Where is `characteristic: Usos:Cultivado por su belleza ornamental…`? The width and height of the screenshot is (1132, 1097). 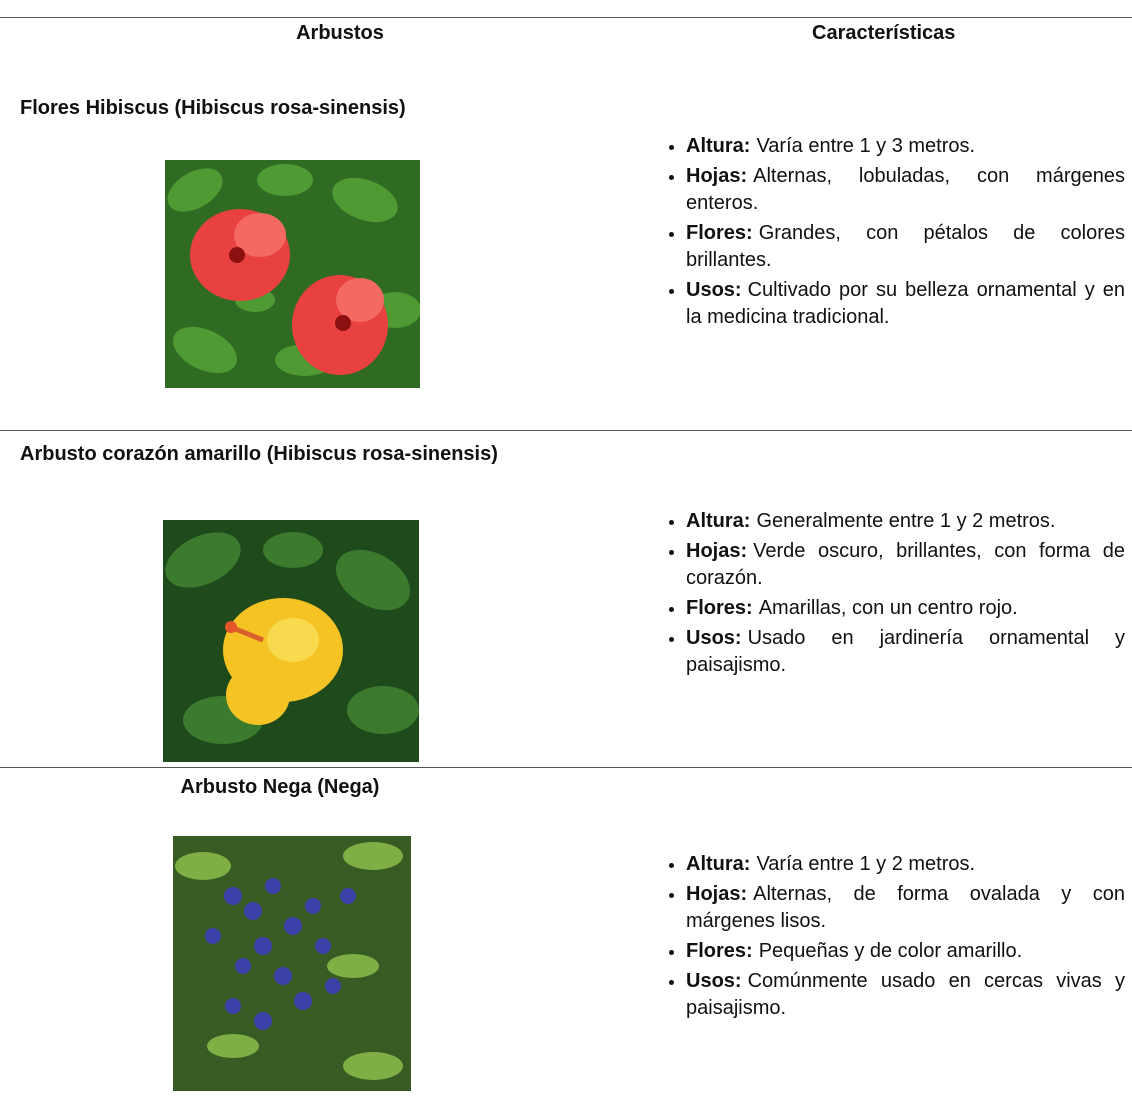
characteristic: Usos:Cultivado por su belleza ornamental… is located at coordinates (905, 304).